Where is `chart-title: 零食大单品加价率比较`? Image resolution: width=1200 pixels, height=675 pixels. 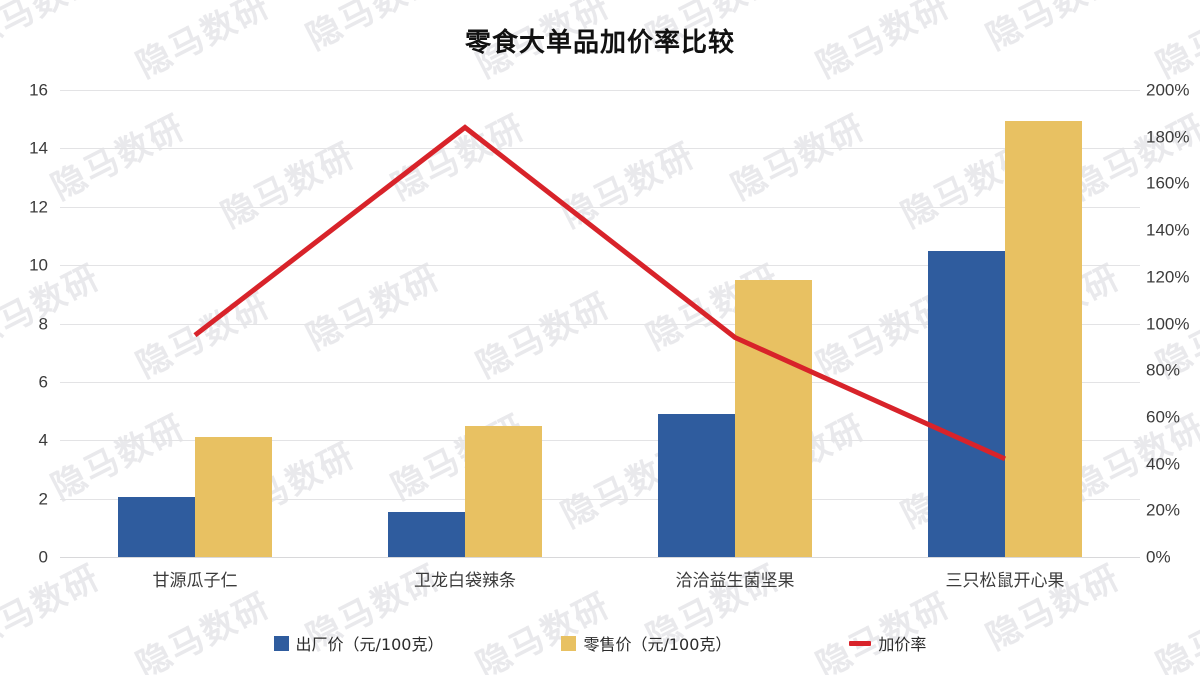
chart-title: 零食大单品加价率比较 is located at coordinates (599, 43).